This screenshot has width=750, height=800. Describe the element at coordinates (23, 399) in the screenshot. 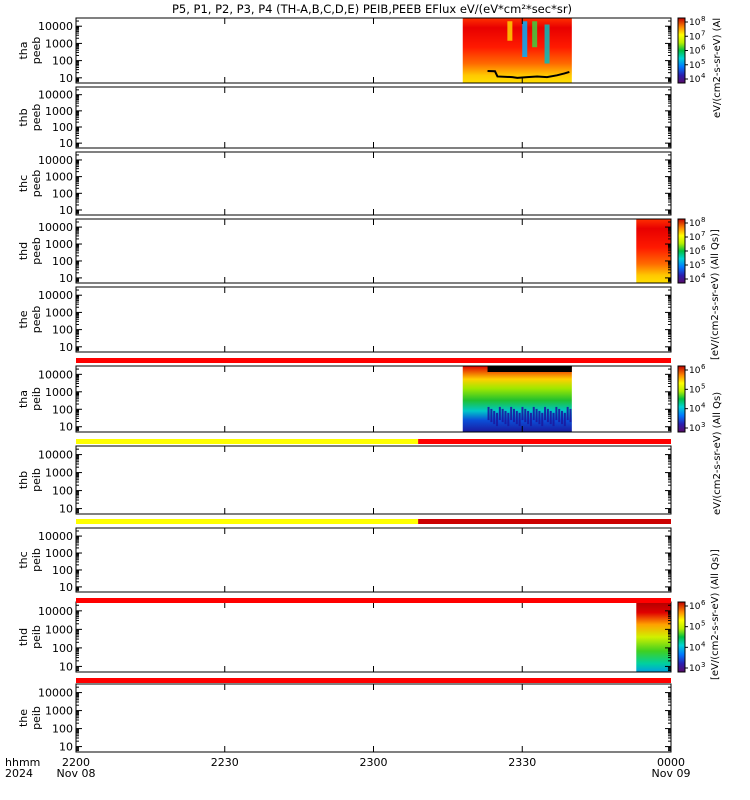

I see `panel-probe-label: tha` at that location.